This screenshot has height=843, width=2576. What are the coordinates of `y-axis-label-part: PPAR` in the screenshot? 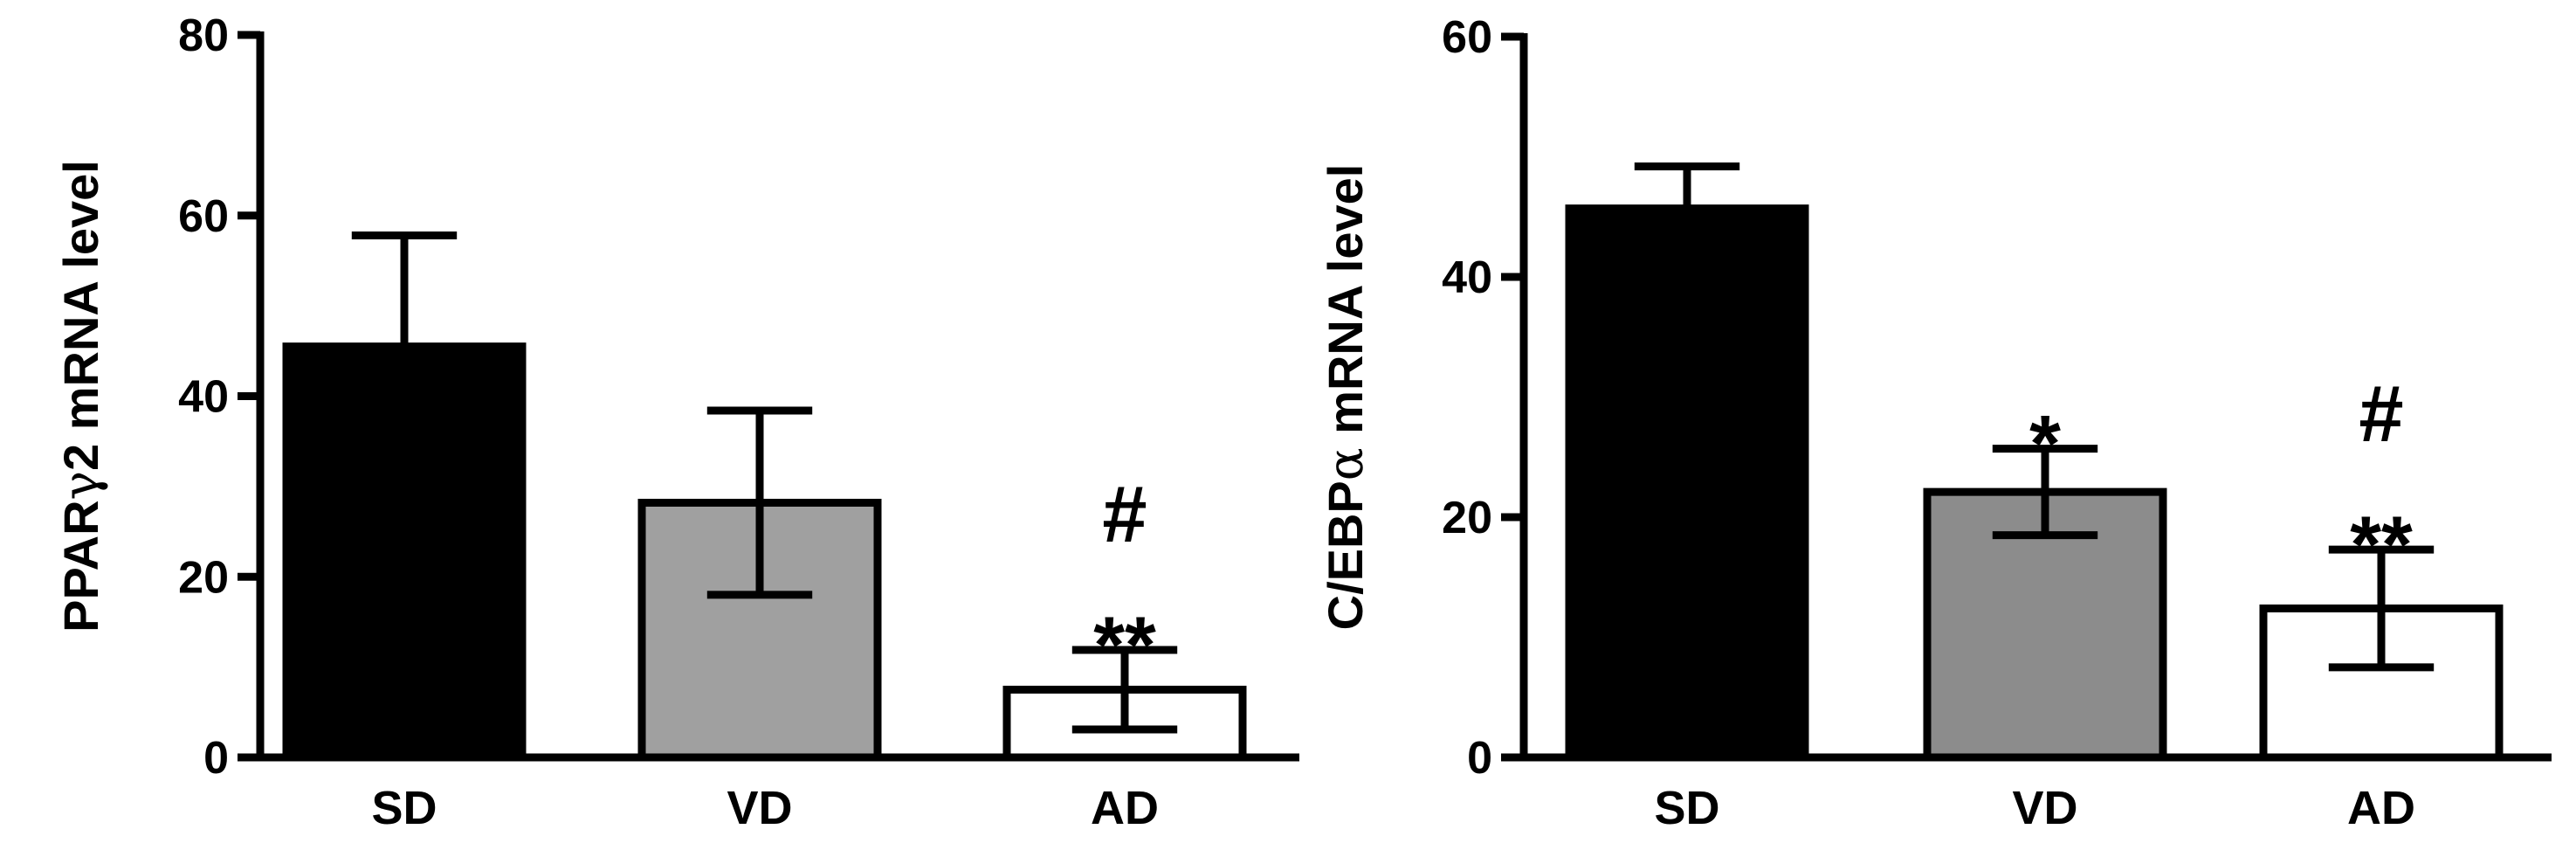 It's located at (80, 566).